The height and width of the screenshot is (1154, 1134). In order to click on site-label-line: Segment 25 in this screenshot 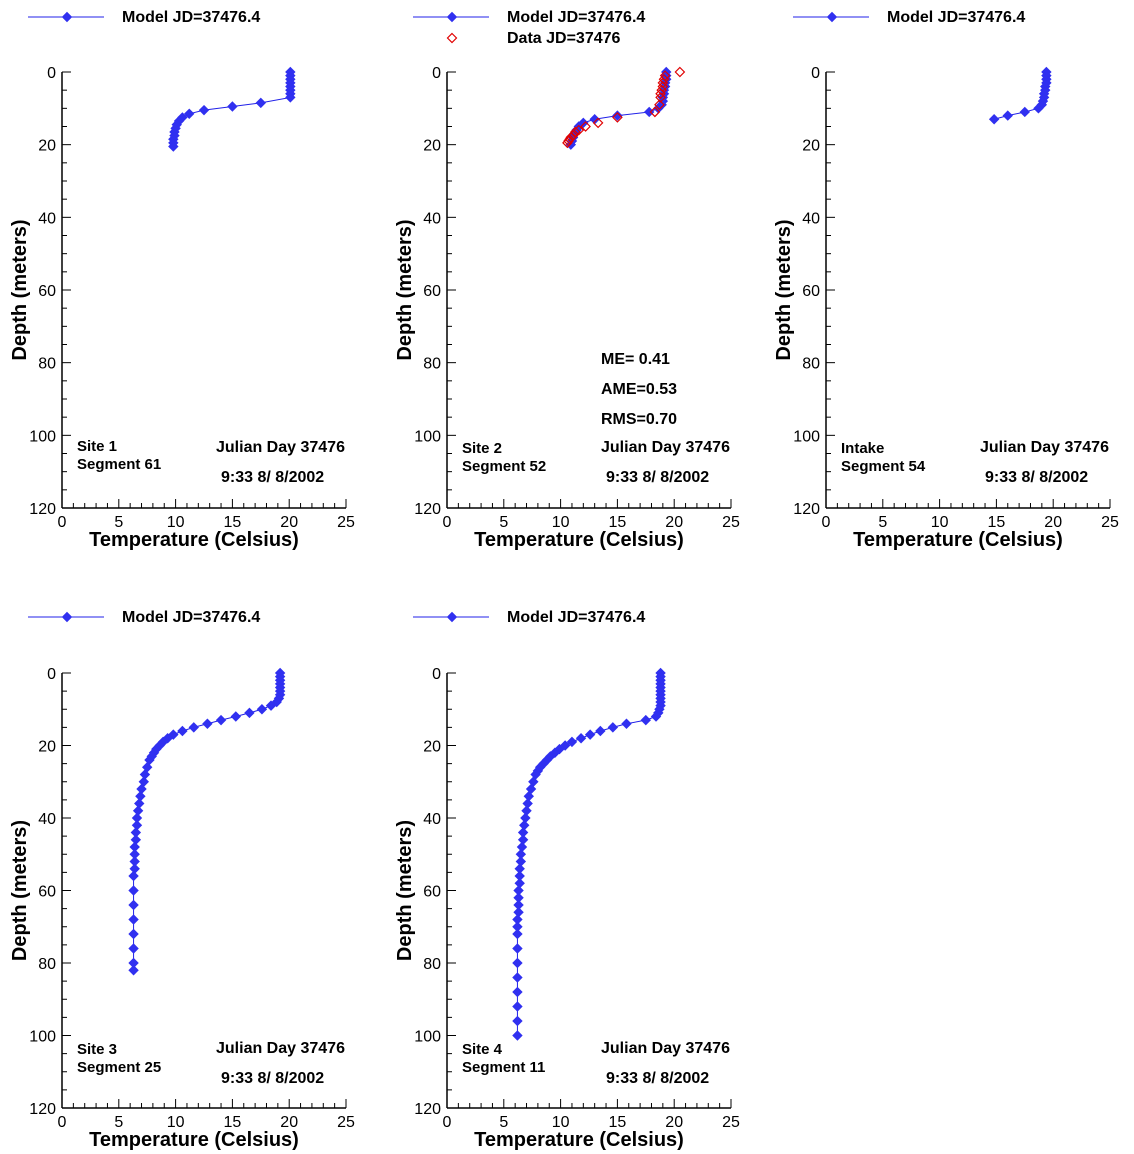, I will do `click(119, 1067)`.